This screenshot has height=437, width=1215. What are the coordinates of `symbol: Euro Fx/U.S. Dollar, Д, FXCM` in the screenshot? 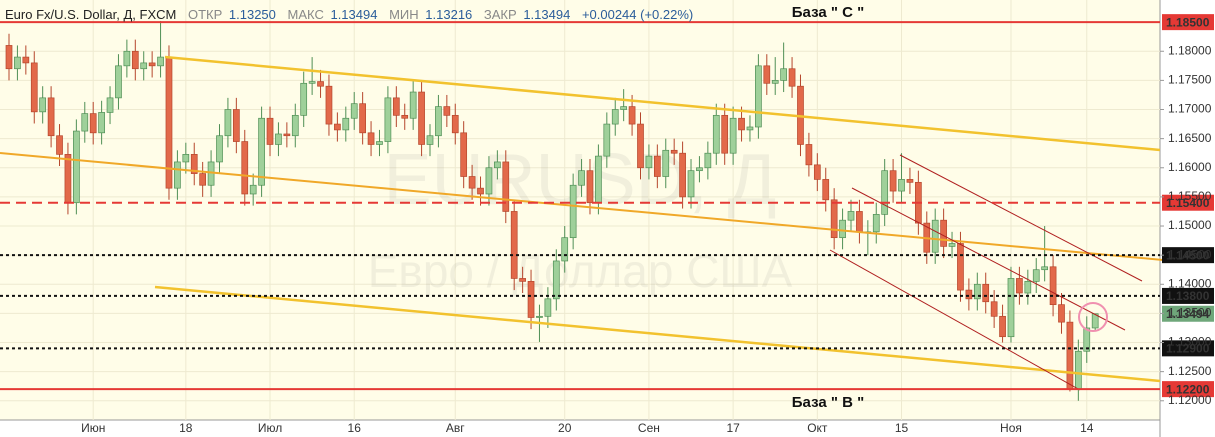 It's located at (90, 14).